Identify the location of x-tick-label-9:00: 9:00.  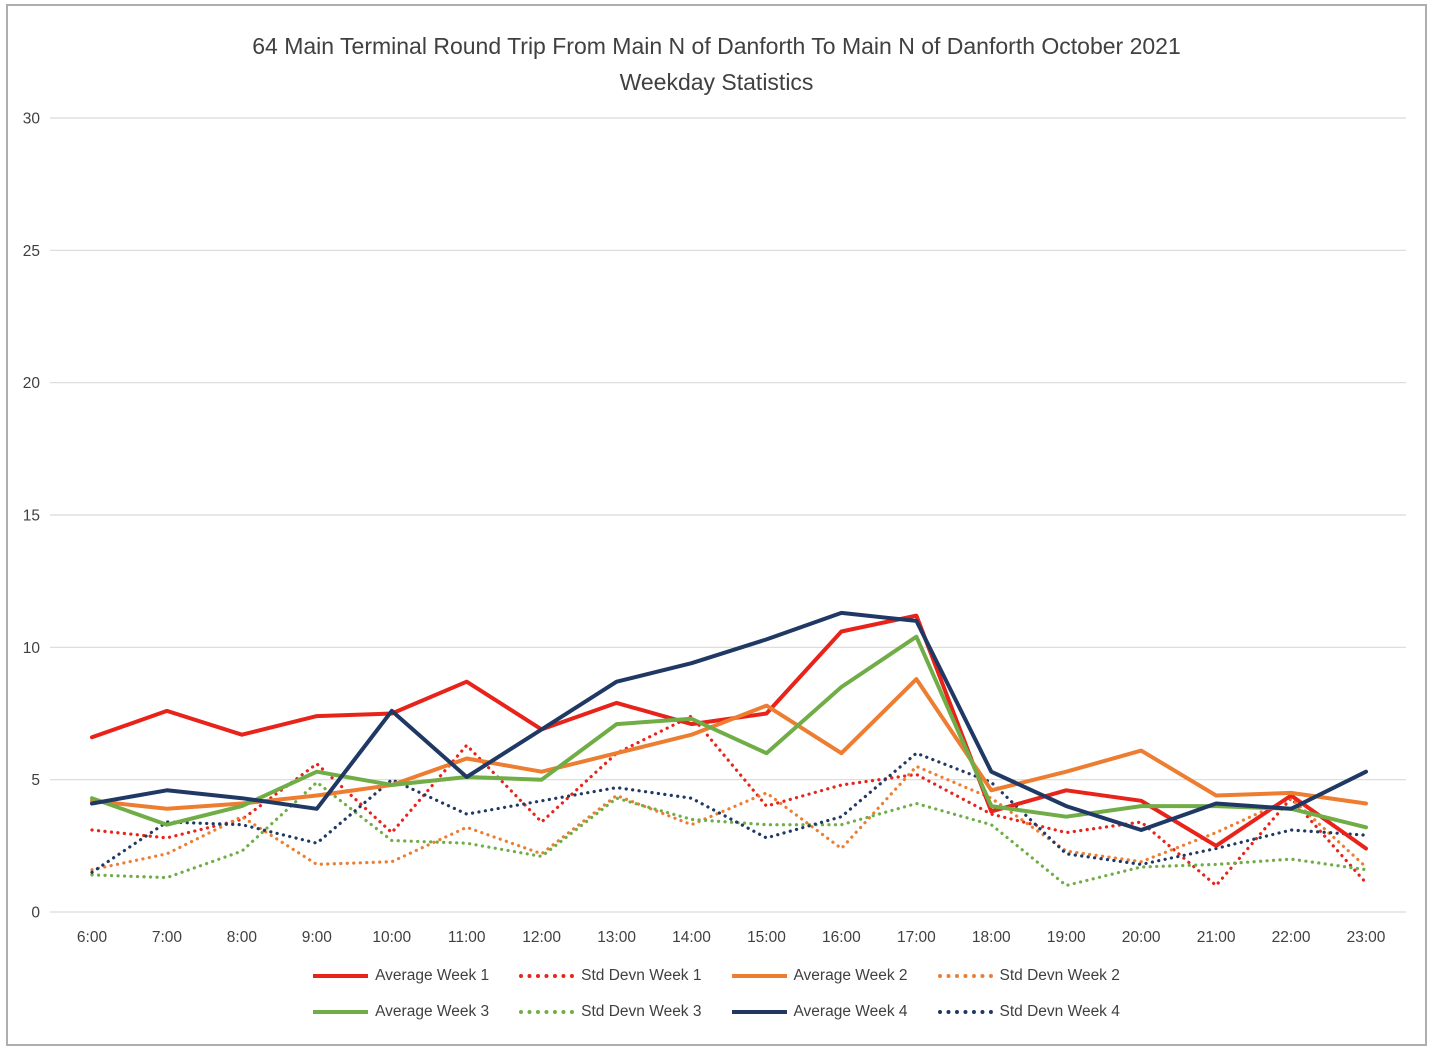
(317, 937).